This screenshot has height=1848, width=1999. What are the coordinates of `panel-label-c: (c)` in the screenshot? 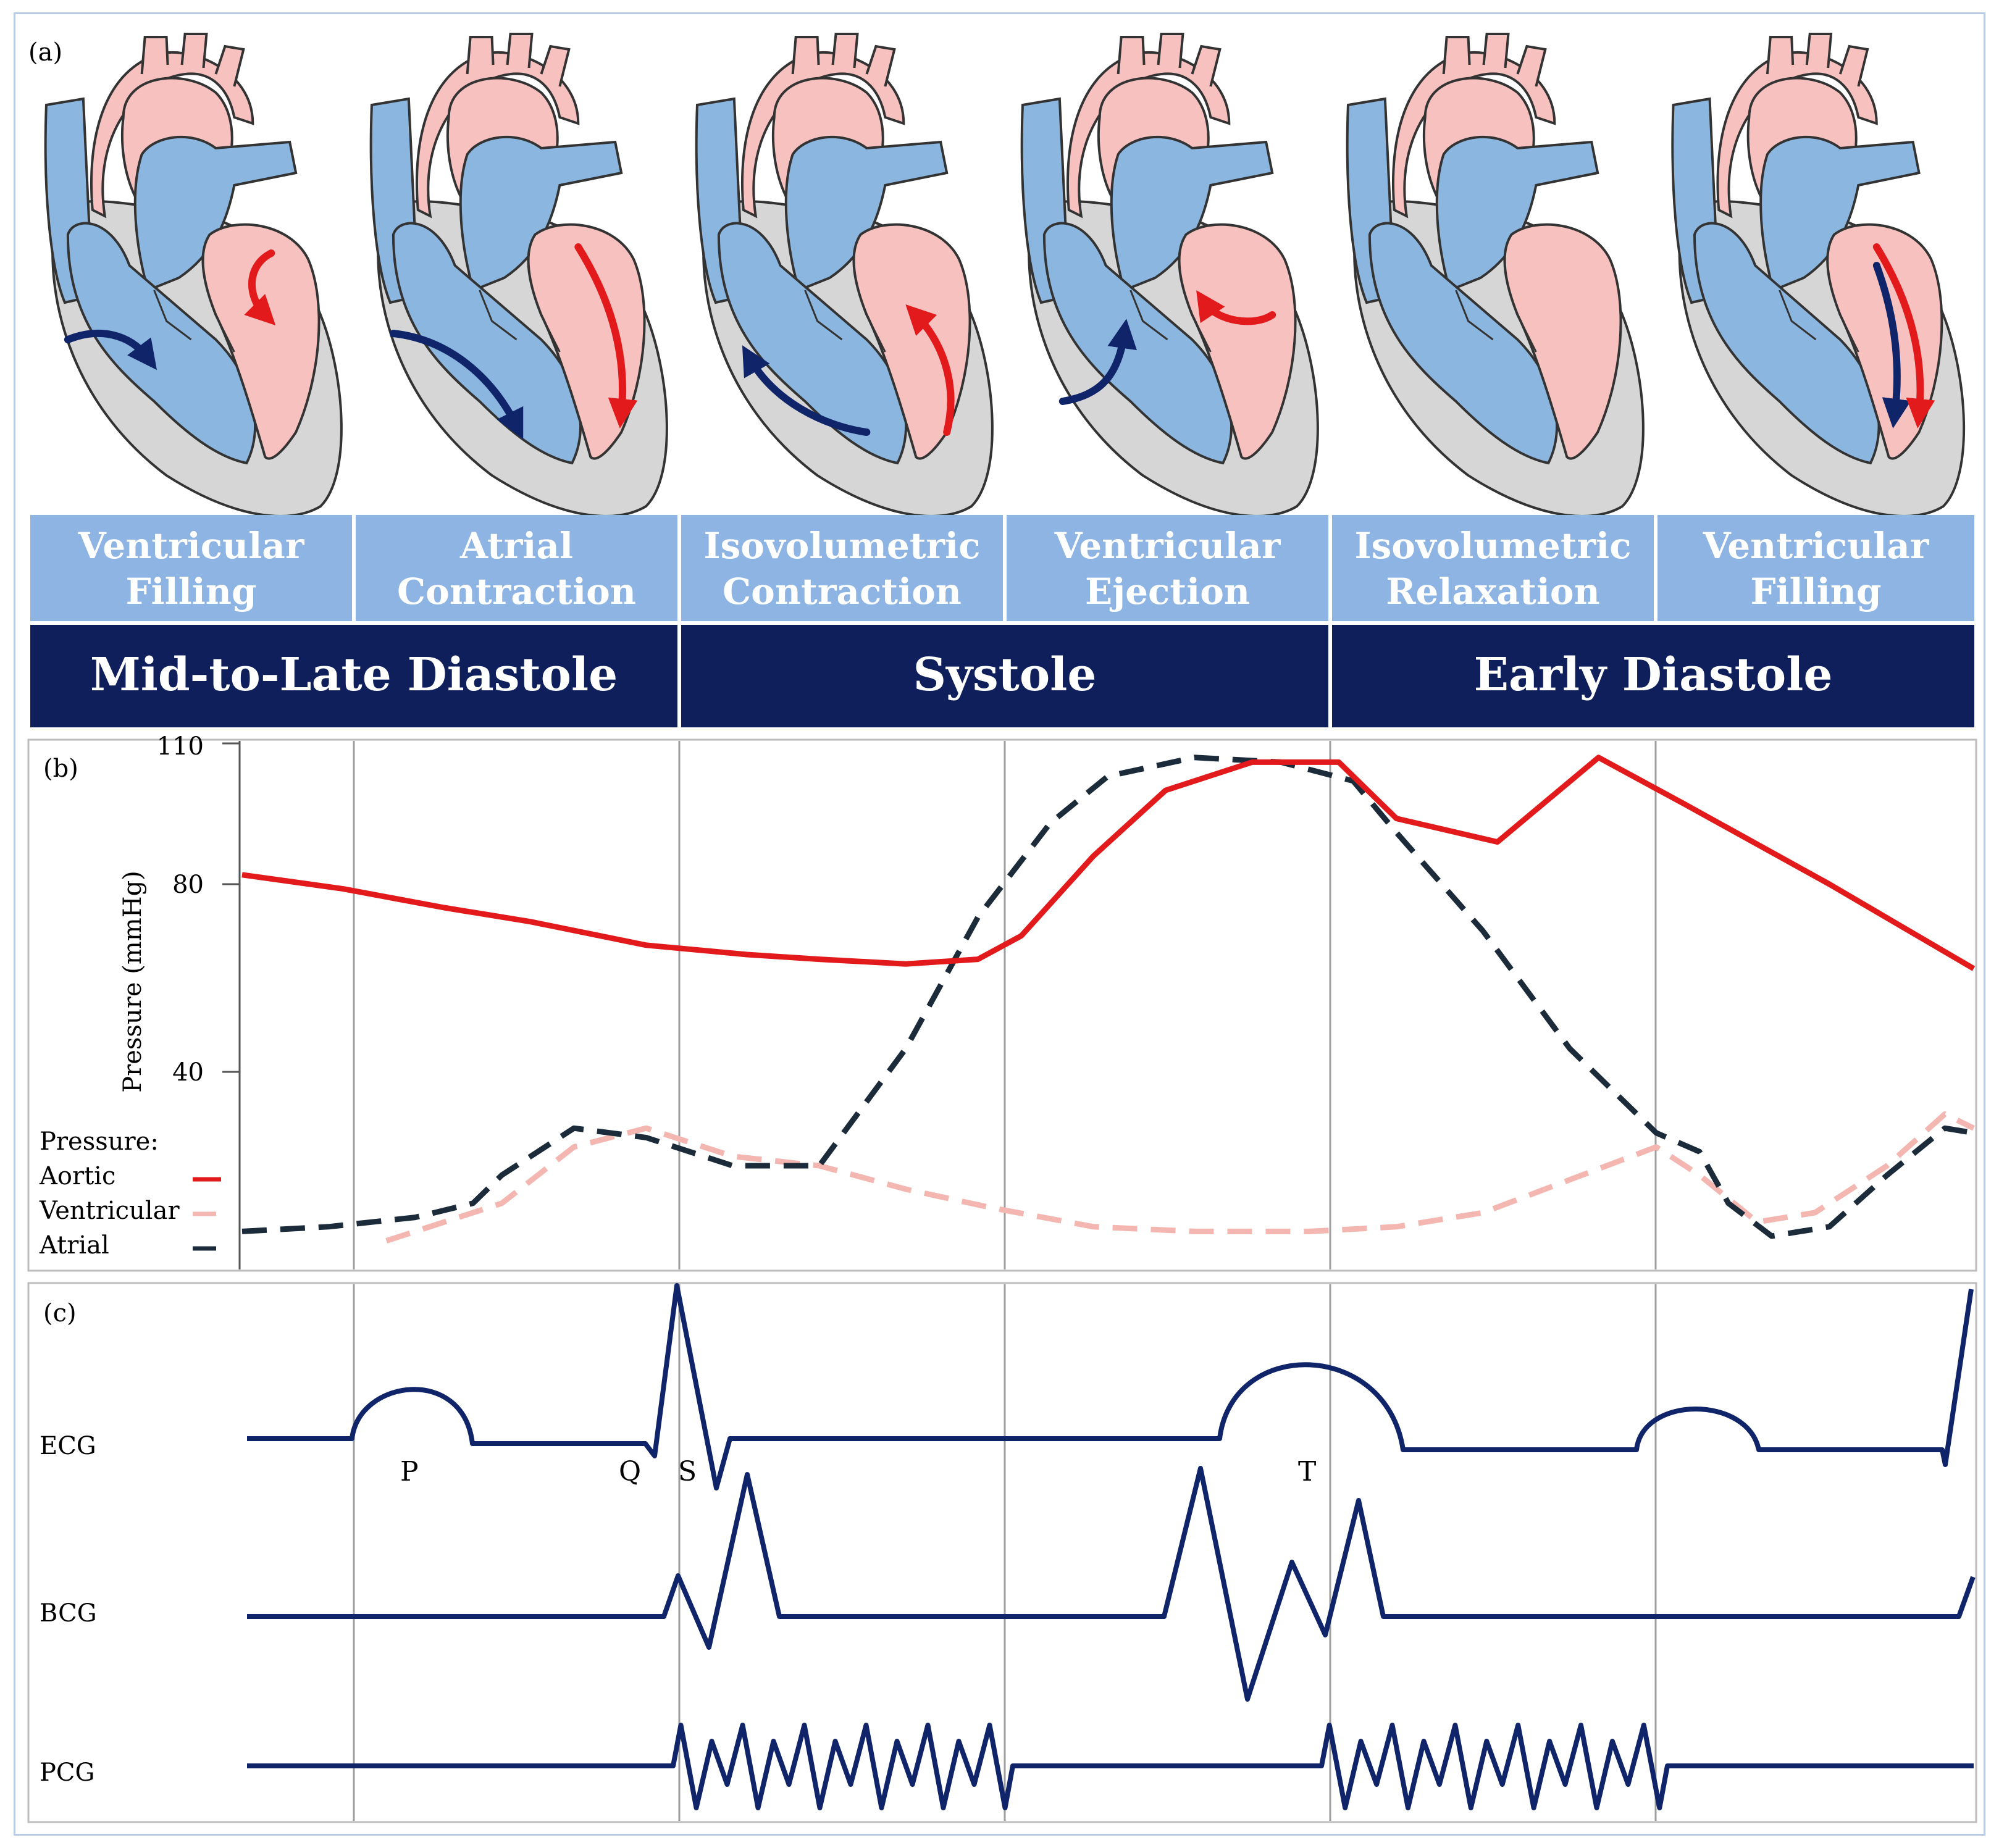 It's located at (60, 1313).